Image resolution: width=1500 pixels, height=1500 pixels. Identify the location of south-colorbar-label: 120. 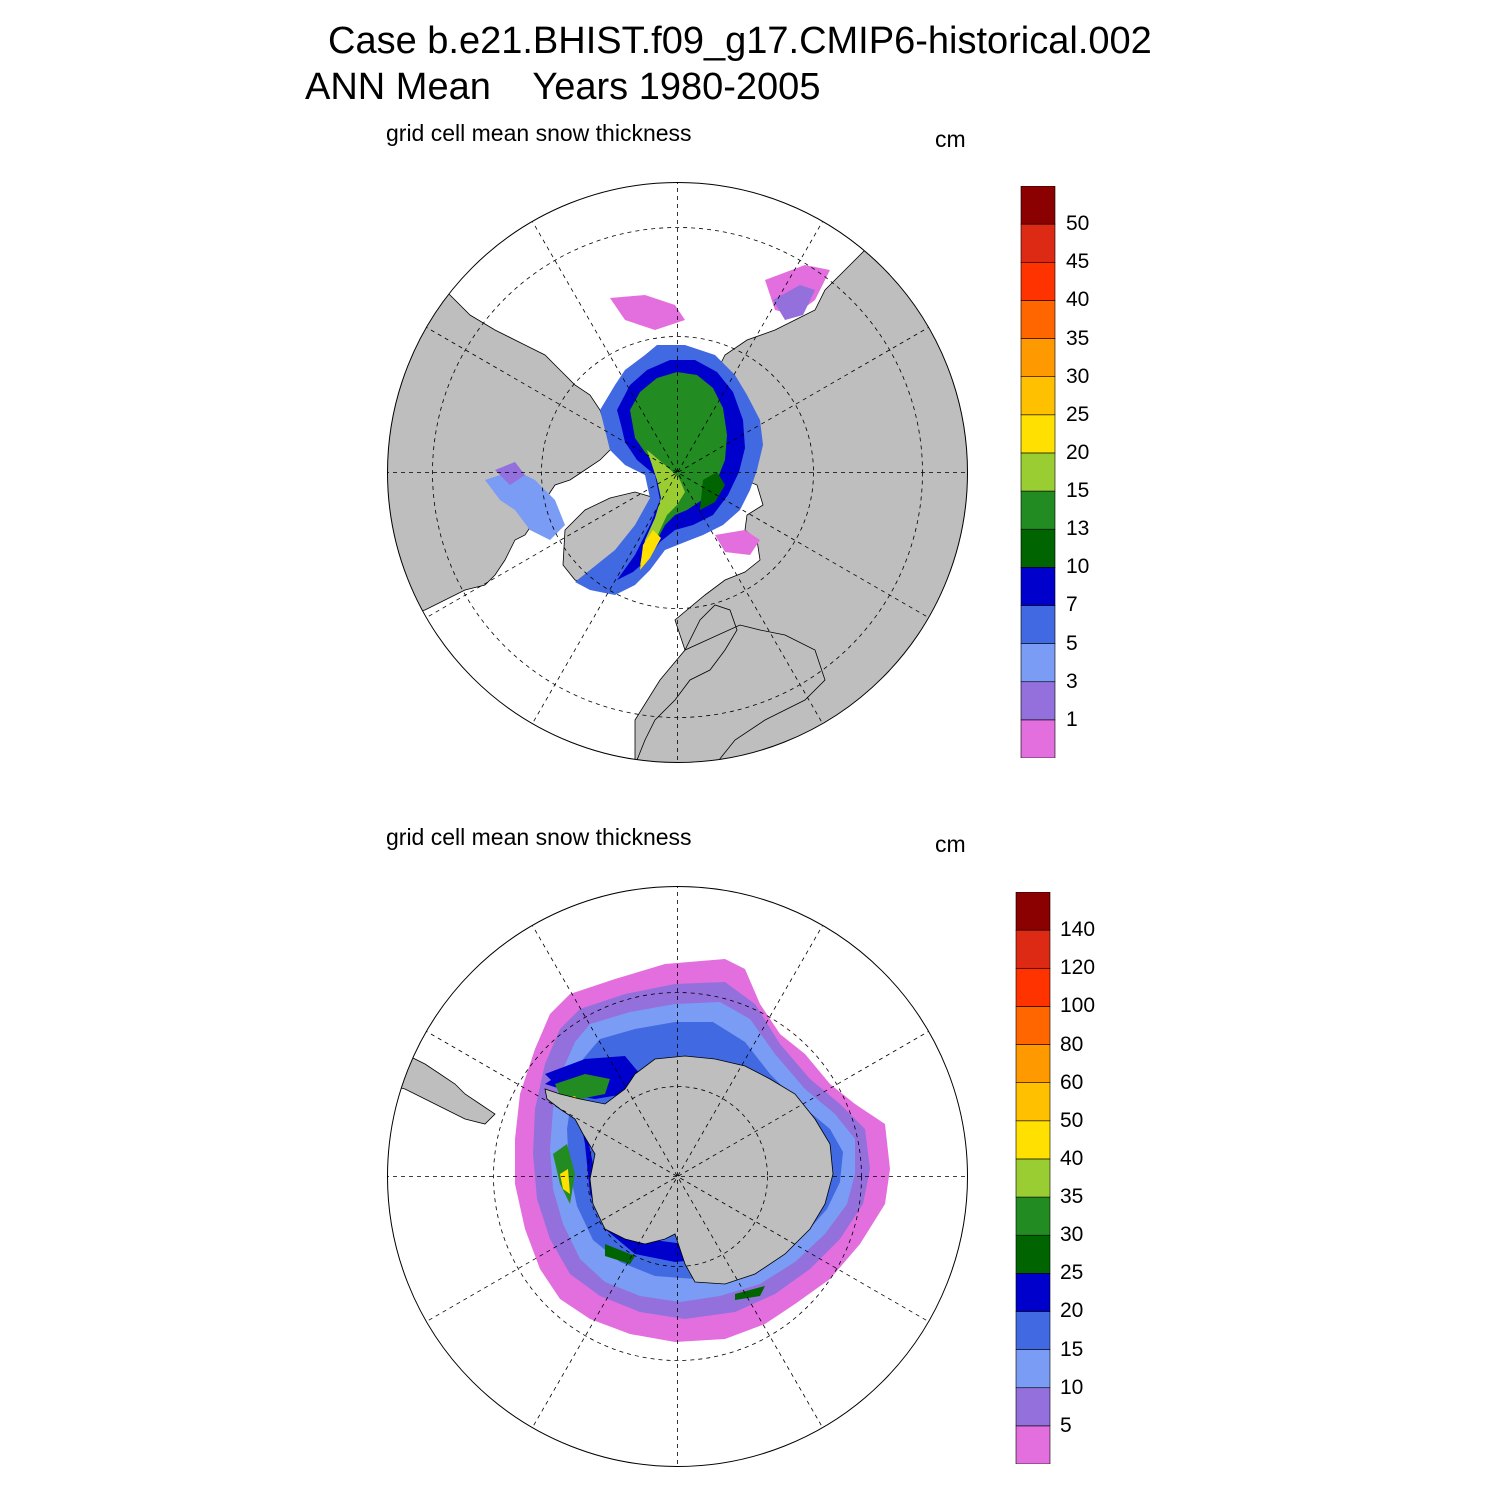
(1078, 968).